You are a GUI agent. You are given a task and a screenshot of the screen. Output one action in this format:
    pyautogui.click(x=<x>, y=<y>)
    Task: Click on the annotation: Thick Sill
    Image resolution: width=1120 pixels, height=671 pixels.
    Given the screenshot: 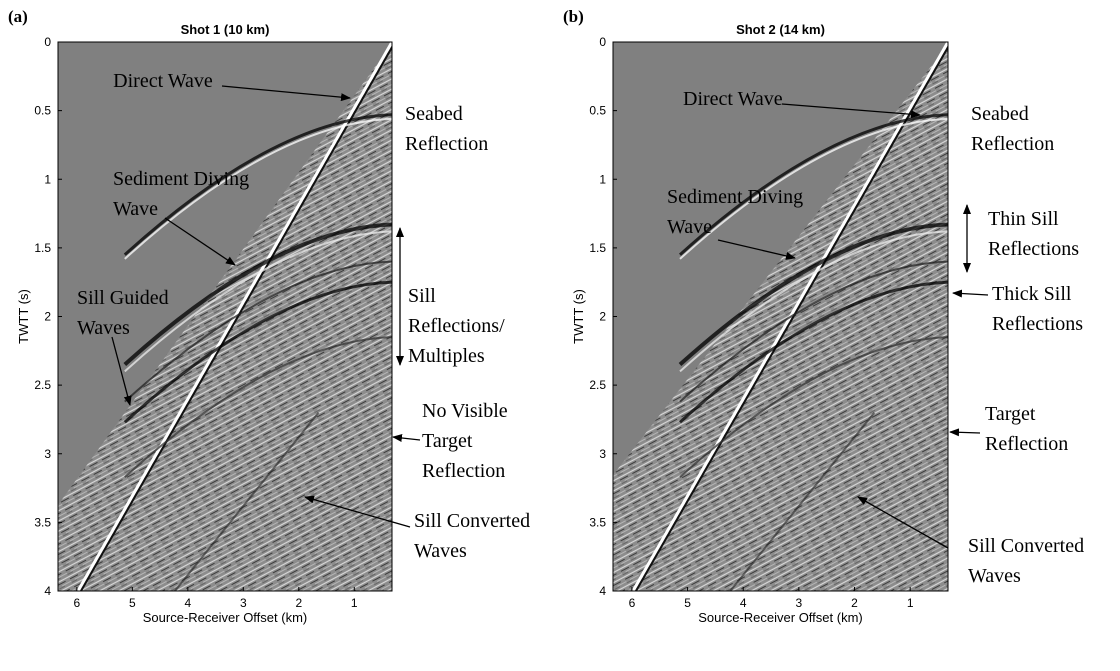 What is the action you would take?
    pyautogui.click(x=1032, y=294)
    